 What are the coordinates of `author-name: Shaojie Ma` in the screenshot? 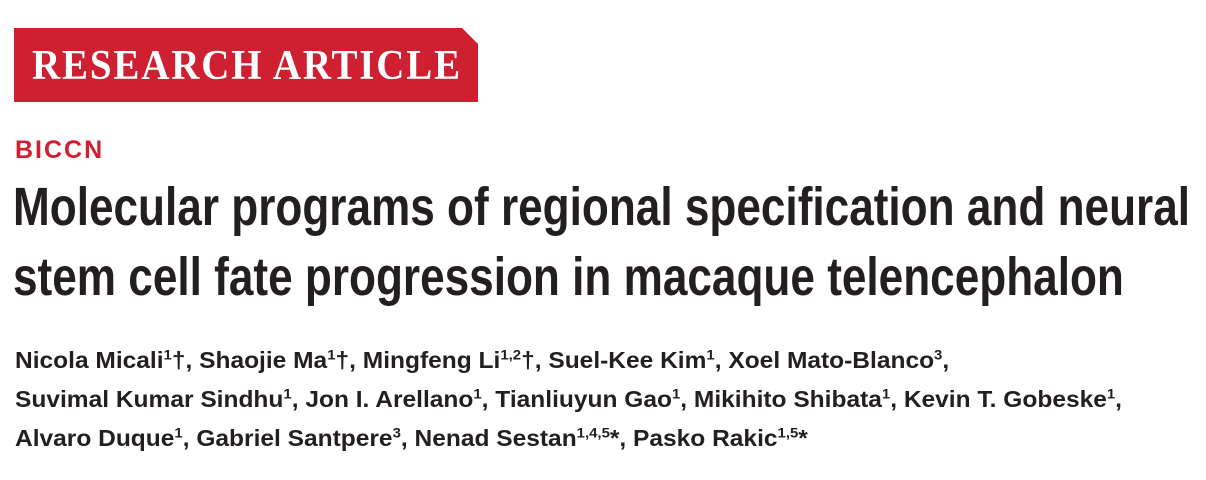 It's located at (263, 359).